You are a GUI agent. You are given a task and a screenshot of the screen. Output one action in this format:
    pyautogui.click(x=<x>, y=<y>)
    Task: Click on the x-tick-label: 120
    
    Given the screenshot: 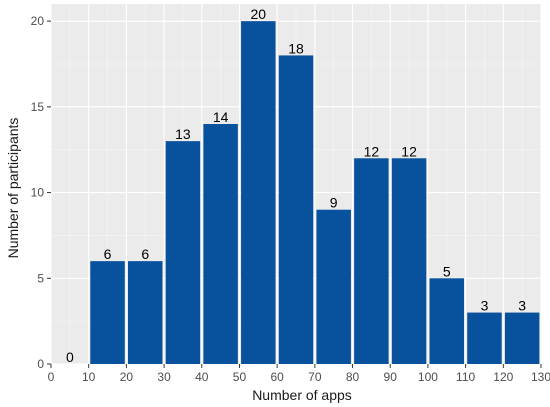 What is the action you would take?
    pyautogui.click(x=503, y=377)
    